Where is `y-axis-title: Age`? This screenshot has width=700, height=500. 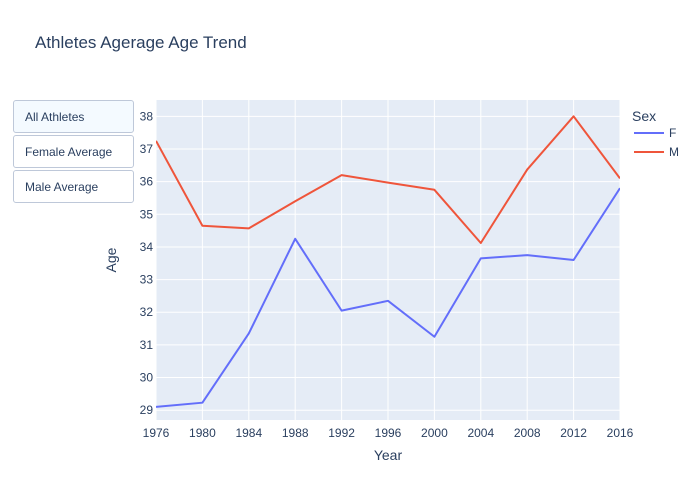 y-axis-title: Age is located at coordinates (111, 259).